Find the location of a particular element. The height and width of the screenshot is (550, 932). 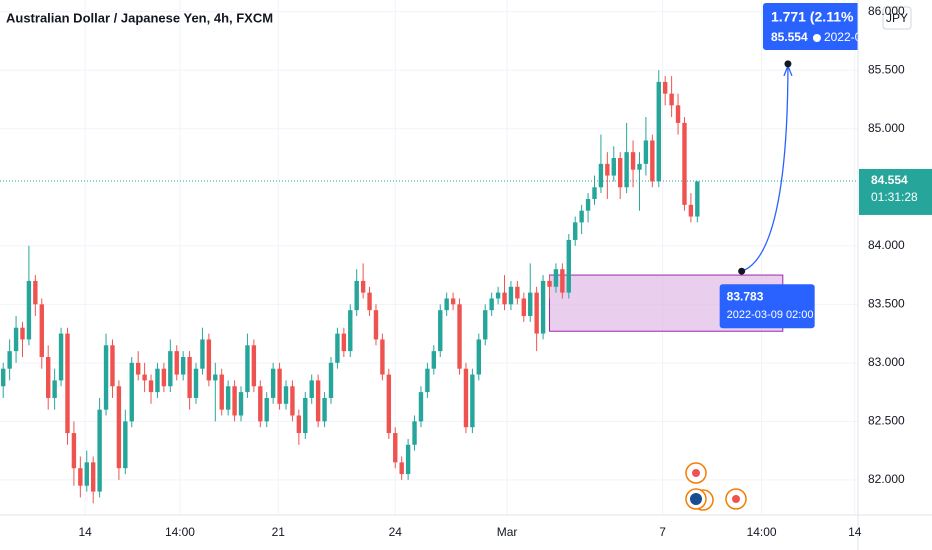

y-tick-label: 85.500 is located at coordinates (886, 69).